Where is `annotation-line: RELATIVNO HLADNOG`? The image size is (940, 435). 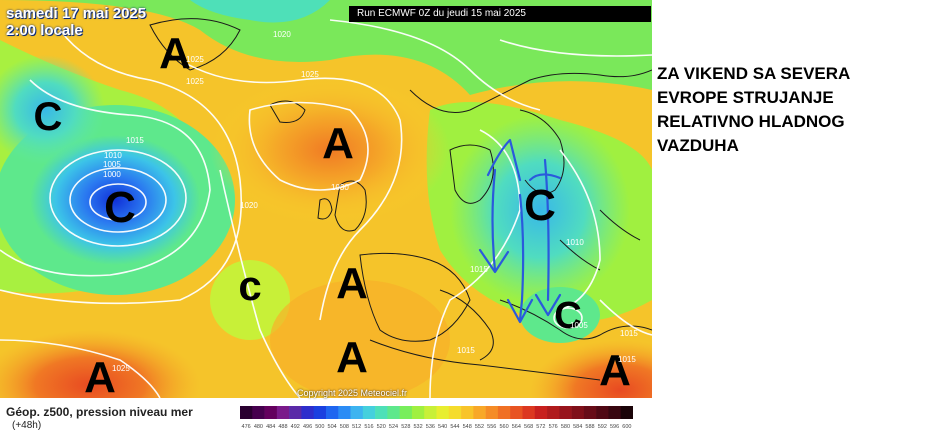 annotation-line: RELATIVNO HLADNOG is located at coordinates (751, 121).